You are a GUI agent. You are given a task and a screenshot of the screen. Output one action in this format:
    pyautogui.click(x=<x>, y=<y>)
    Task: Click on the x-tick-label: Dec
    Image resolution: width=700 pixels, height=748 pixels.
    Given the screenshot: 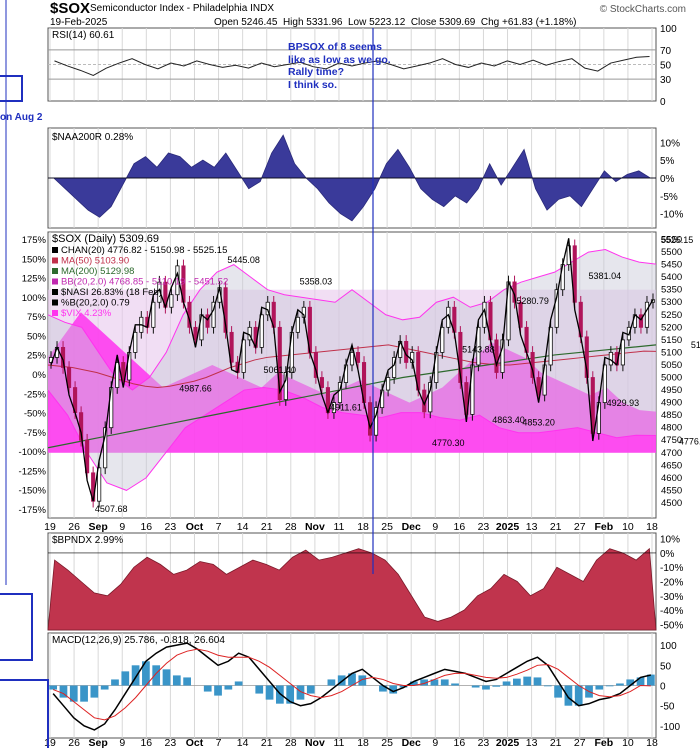 What is the action you would take?
    pyautogui.click(x=411, y=742)
    